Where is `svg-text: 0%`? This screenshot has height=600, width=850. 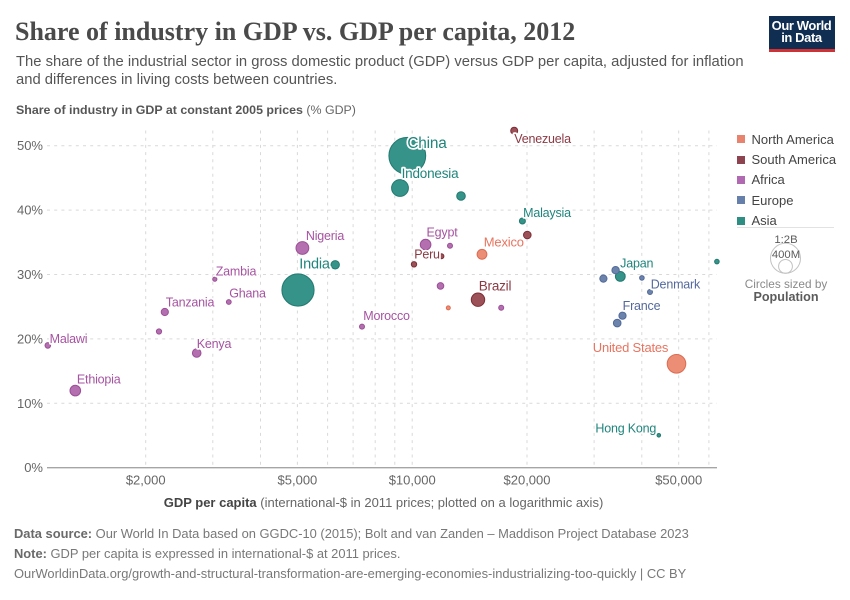 svg-text: 0% is located at coordinates (33, 467).